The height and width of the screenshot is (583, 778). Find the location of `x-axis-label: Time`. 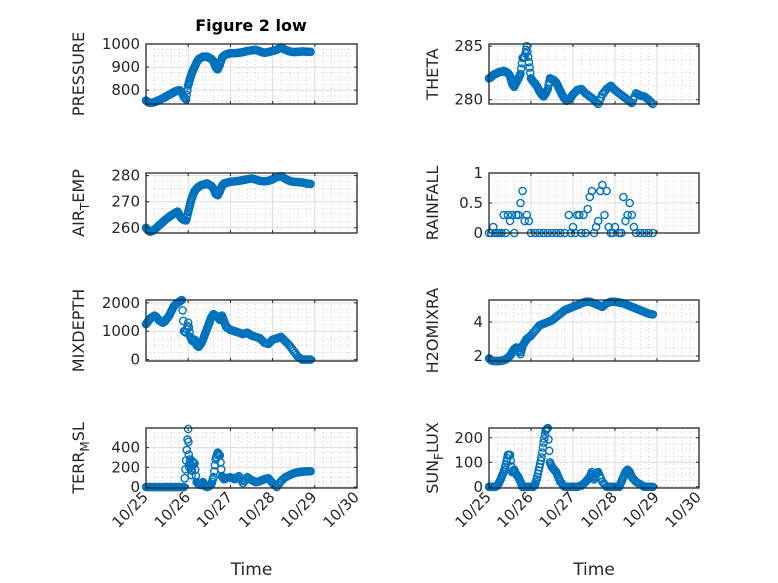

x-axis-label: Time is located at coordinates (251, 570).